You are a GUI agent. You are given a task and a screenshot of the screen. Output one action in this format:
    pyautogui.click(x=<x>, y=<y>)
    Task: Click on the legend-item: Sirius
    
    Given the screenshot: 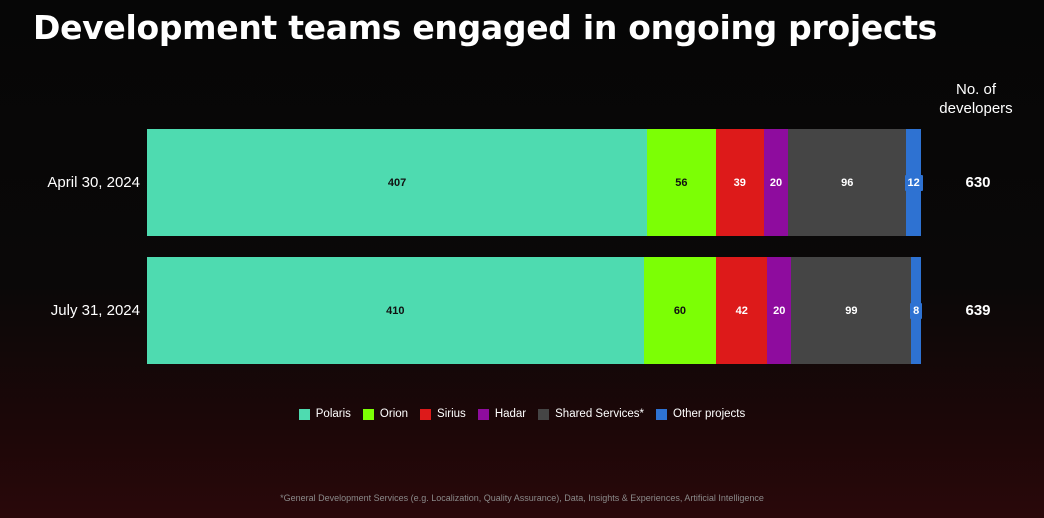 What is the action you would take?
    pyautogui.click(x=443, y=414)
    